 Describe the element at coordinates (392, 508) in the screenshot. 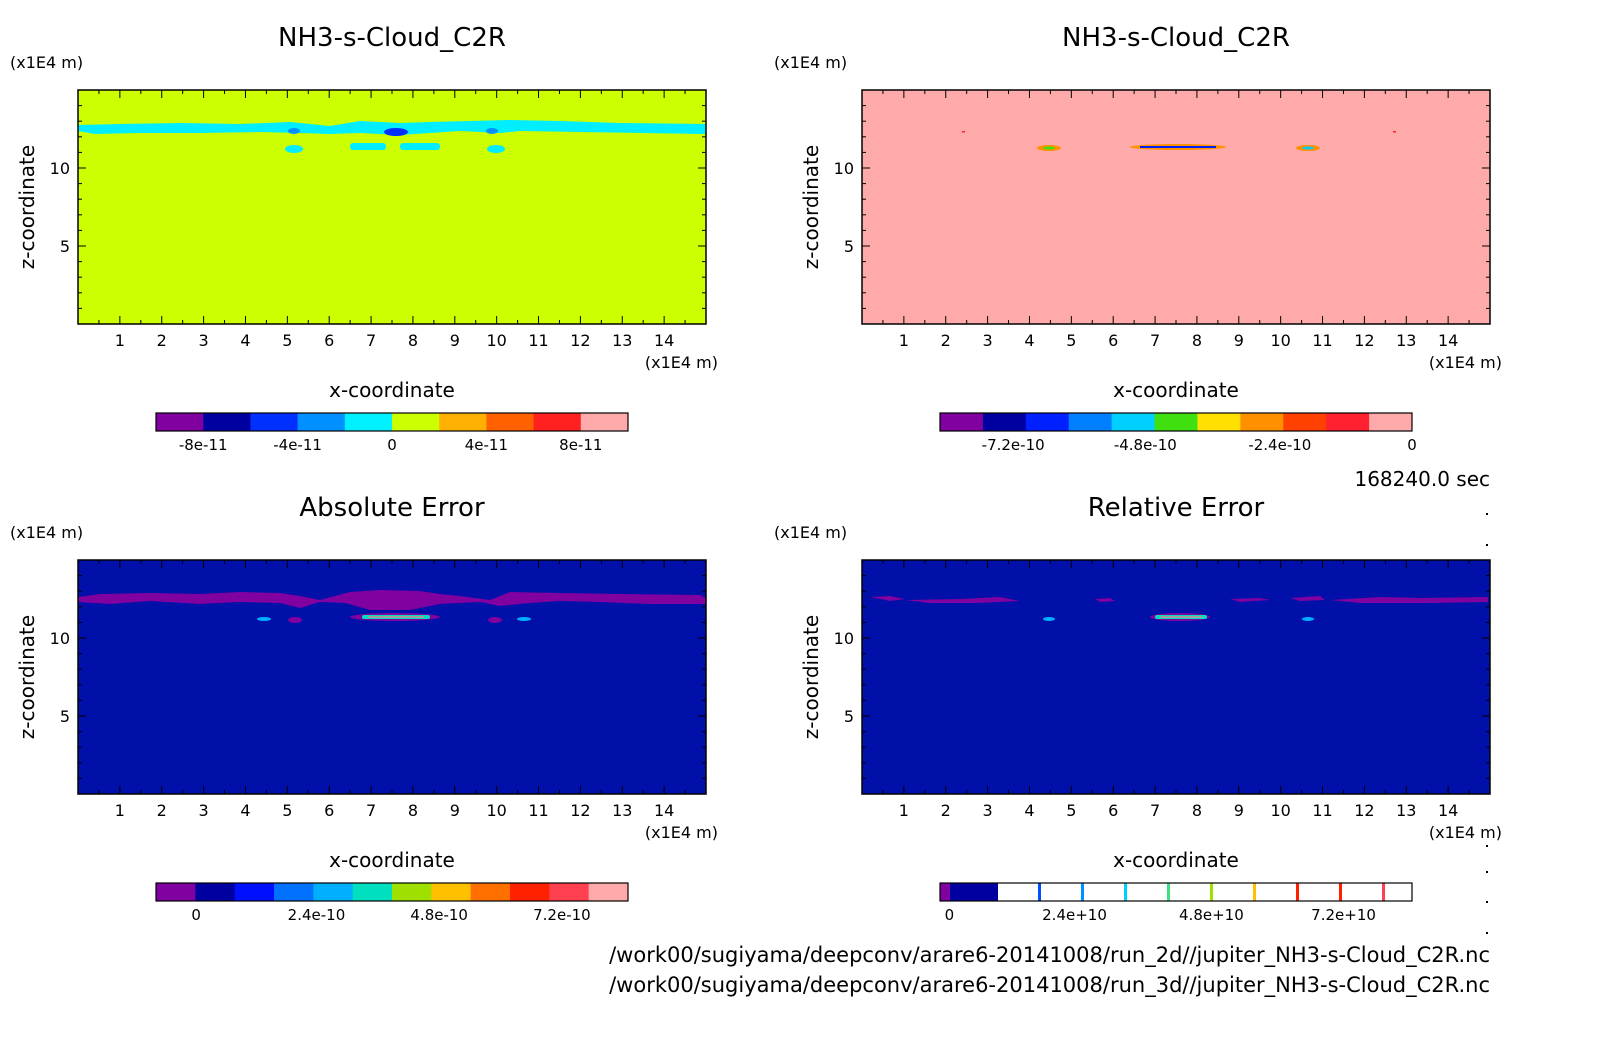

I see `panel-title: Absolute Error` at that location.